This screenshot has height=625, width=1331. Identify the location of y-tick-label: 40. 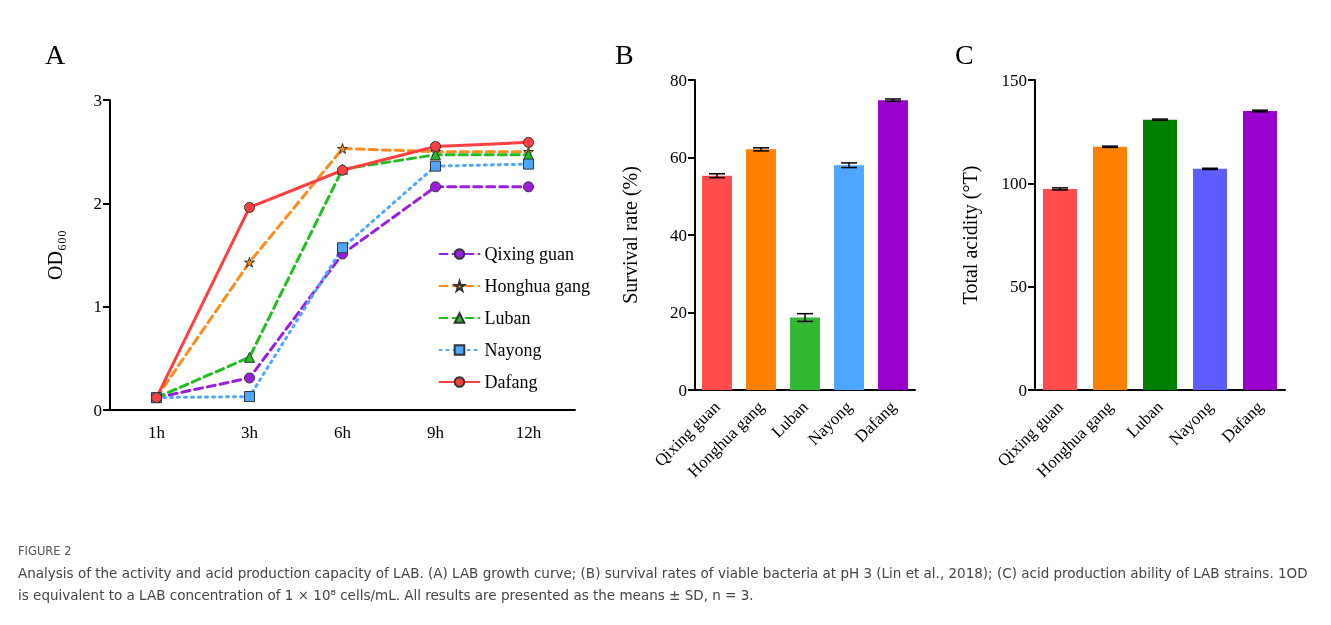
(678, 235).